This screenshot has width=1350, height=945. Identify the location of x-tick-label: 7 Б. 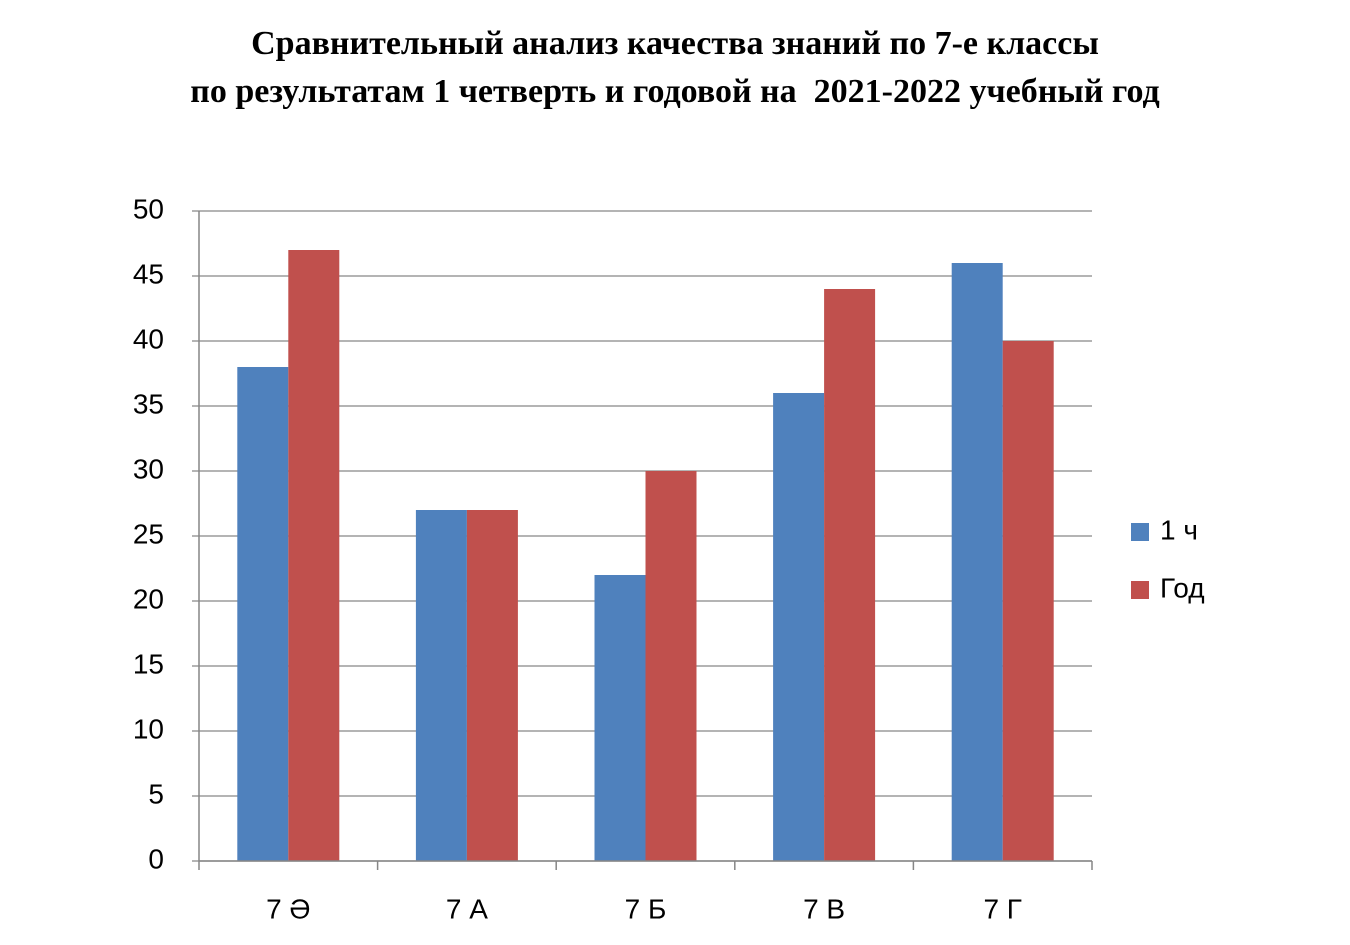
(646, 908).